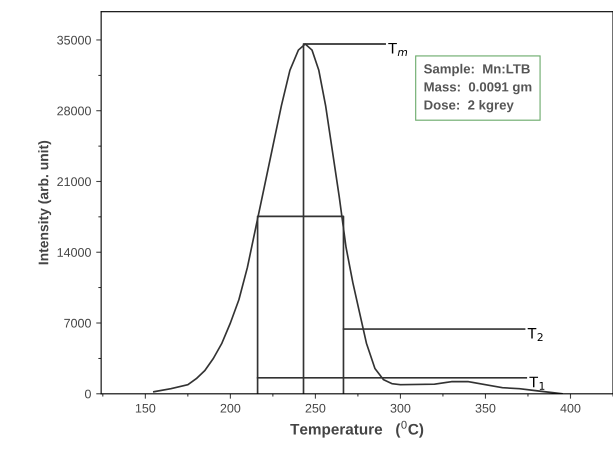 The height and width of the screenshot is (466, 613). I want to click on x-tick-label: 250, so click(316, 408).